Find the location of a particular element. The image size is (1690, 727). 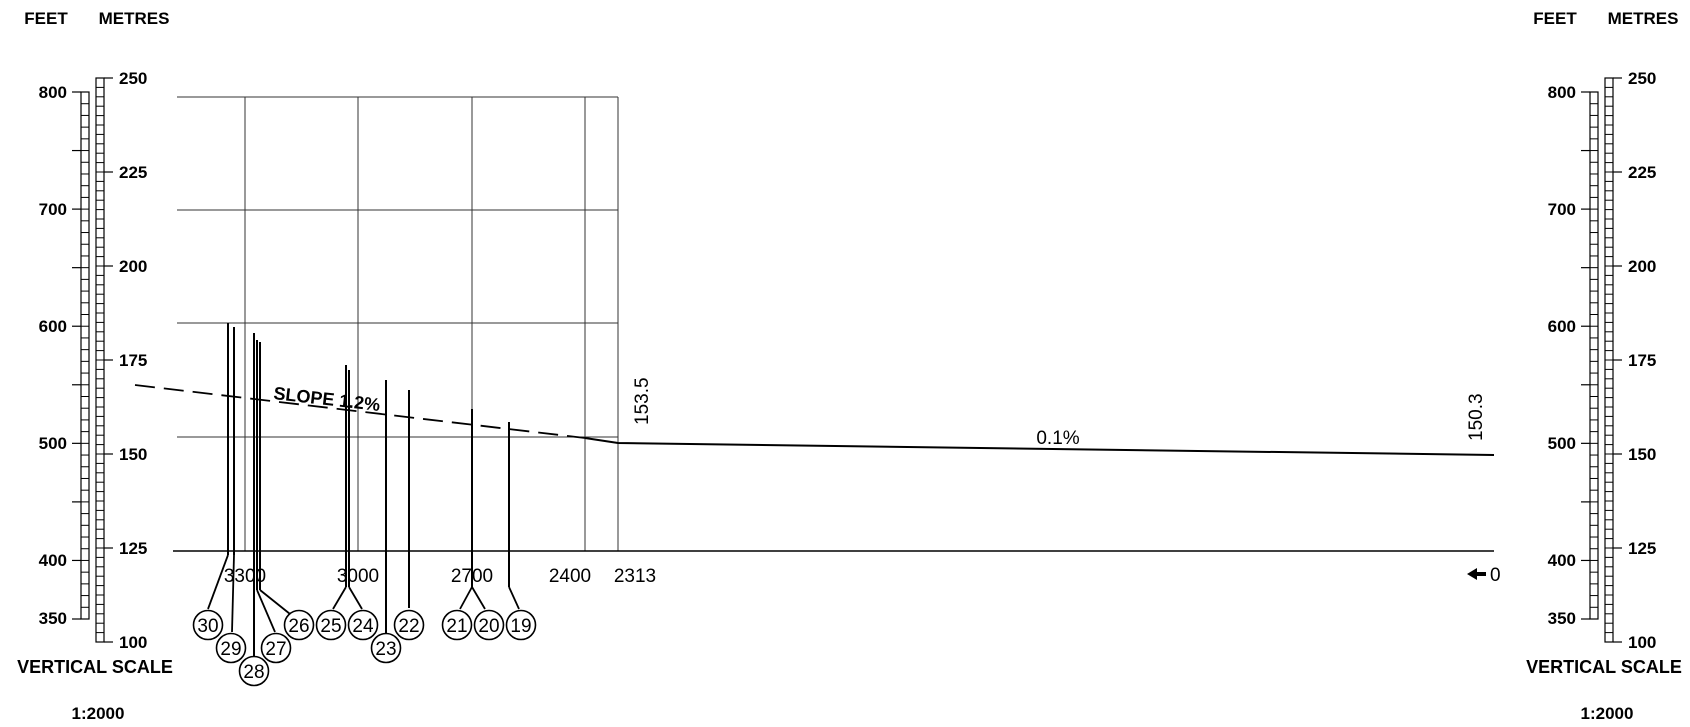

marker-21: 21 is located at coordinates (457, 625).